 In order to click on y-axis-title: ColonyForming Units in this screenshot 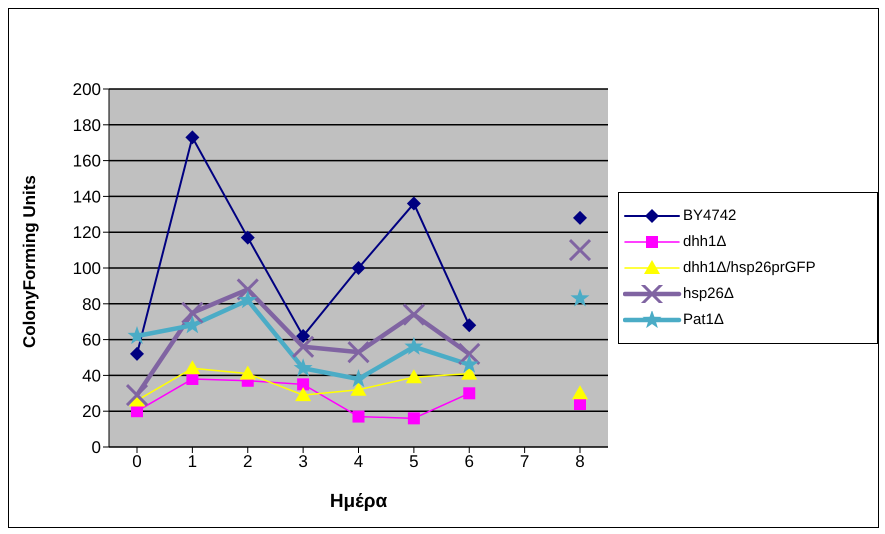, I will do `click(30, 261)`.